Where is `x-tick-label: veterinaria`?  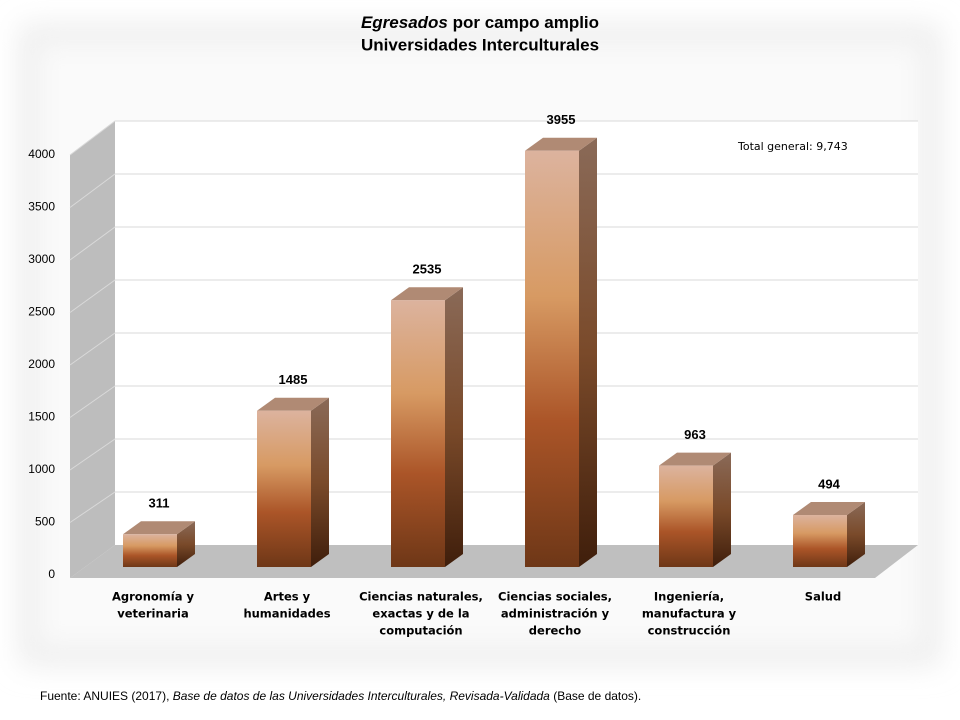
x-tick-label: veterinaria is located at coordinates (153, 614).